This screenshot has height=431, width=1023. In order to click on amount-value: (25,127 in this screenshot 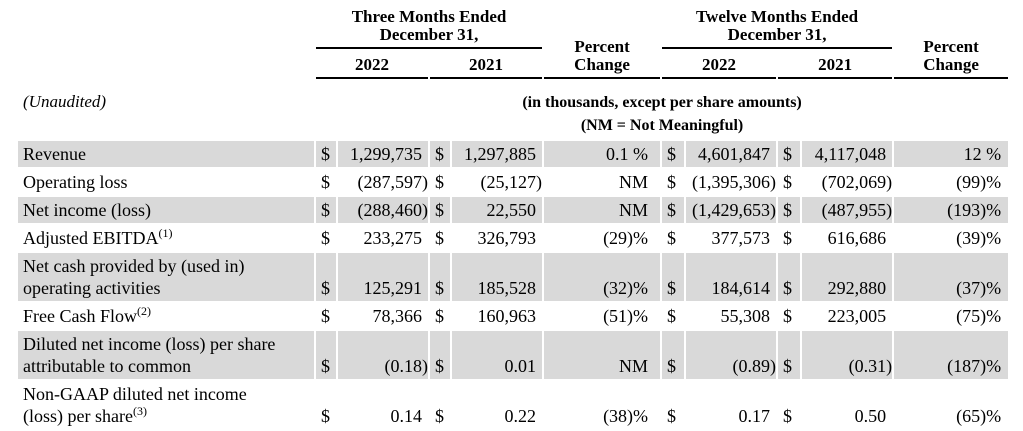, I will do `click(508, 182)`.